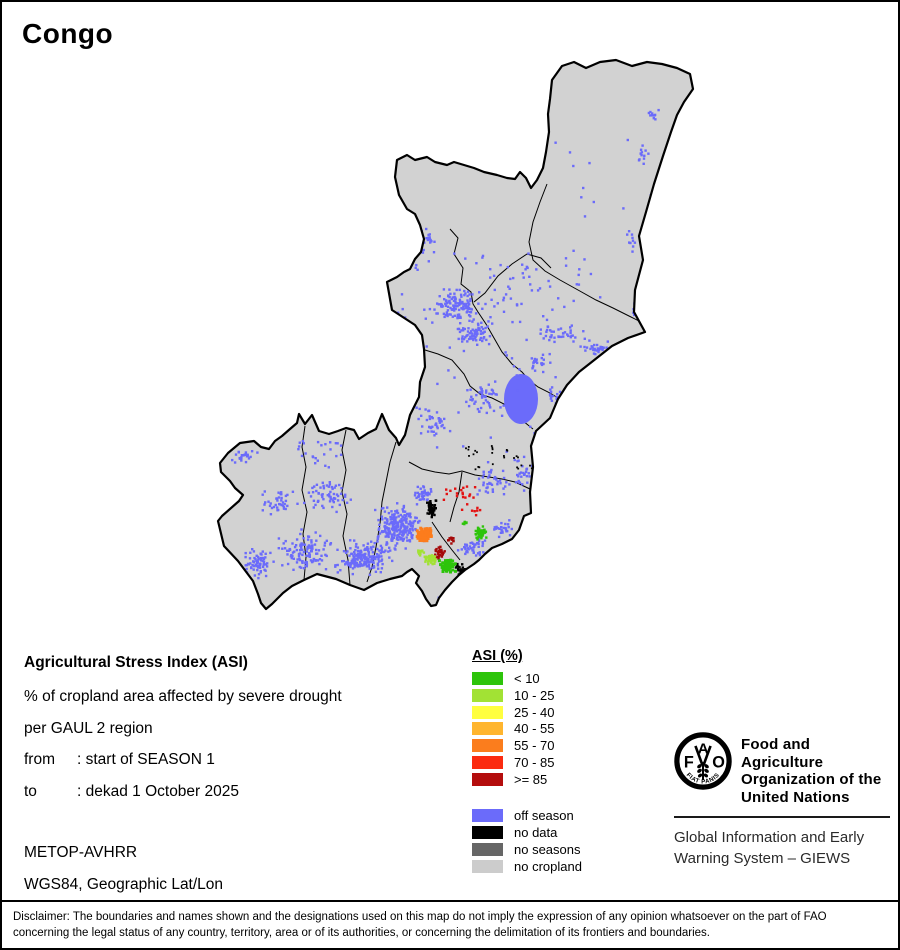 The height and width of the screenshot is (950, 900). What do you see at coordinates (544, 815) in the screenshot?
I see `legend-label: off season` at bounding box center [544, 815].